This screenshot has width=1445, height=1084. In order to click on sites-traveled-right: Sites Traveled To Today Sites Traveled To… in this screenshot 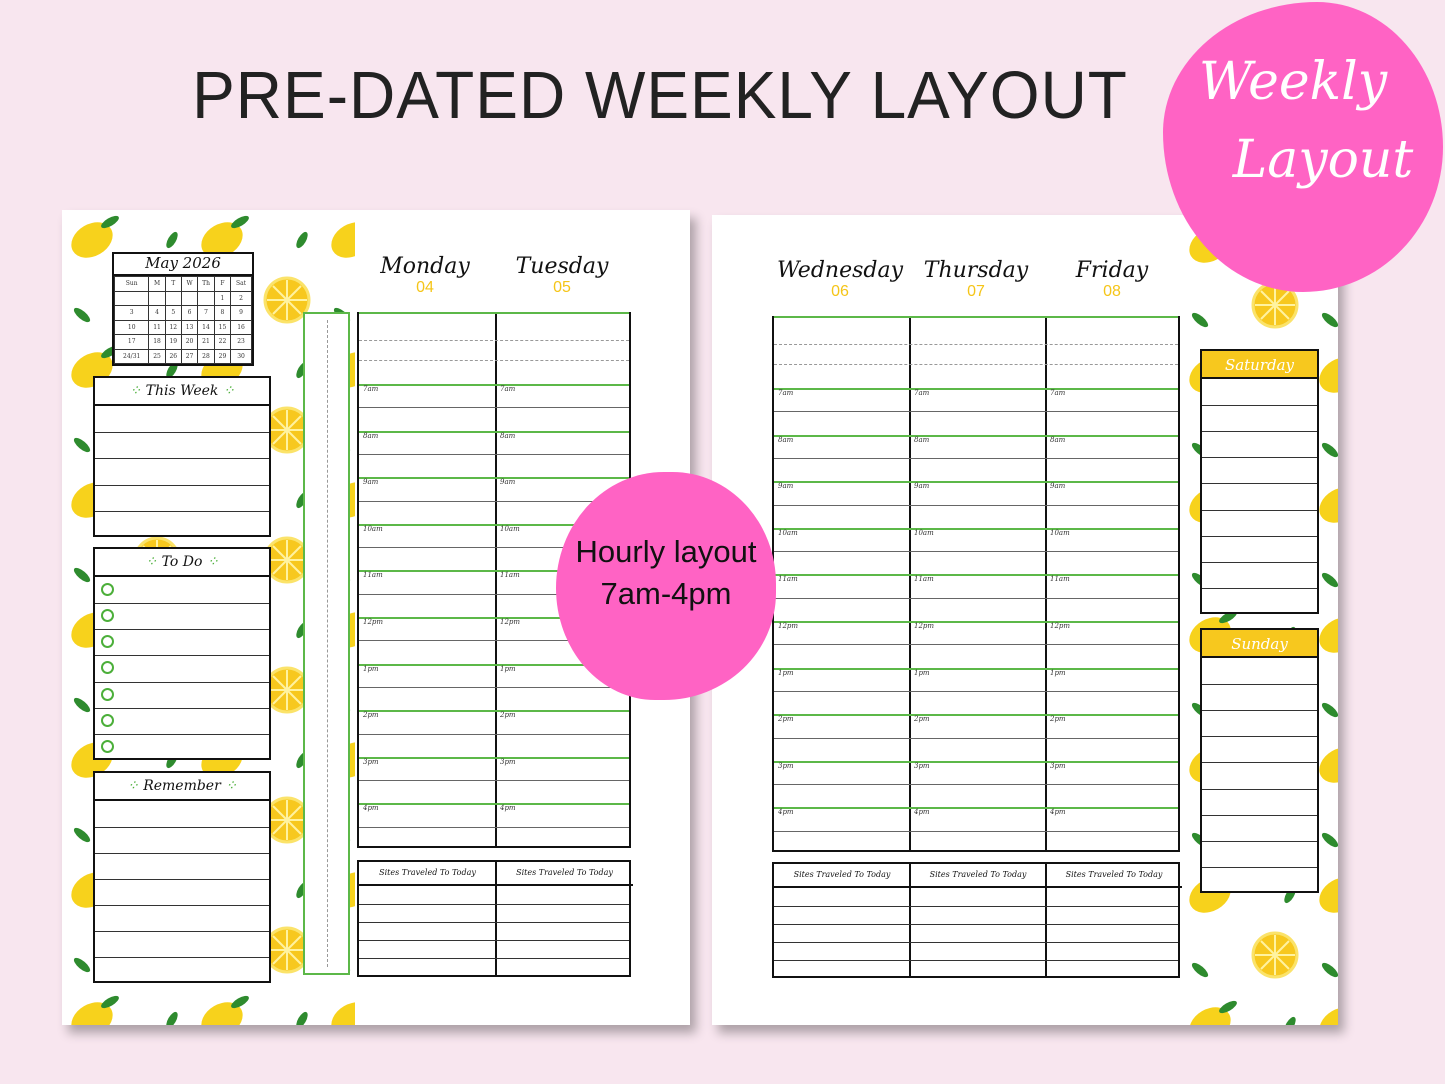, I will do `click(977, 920)`.